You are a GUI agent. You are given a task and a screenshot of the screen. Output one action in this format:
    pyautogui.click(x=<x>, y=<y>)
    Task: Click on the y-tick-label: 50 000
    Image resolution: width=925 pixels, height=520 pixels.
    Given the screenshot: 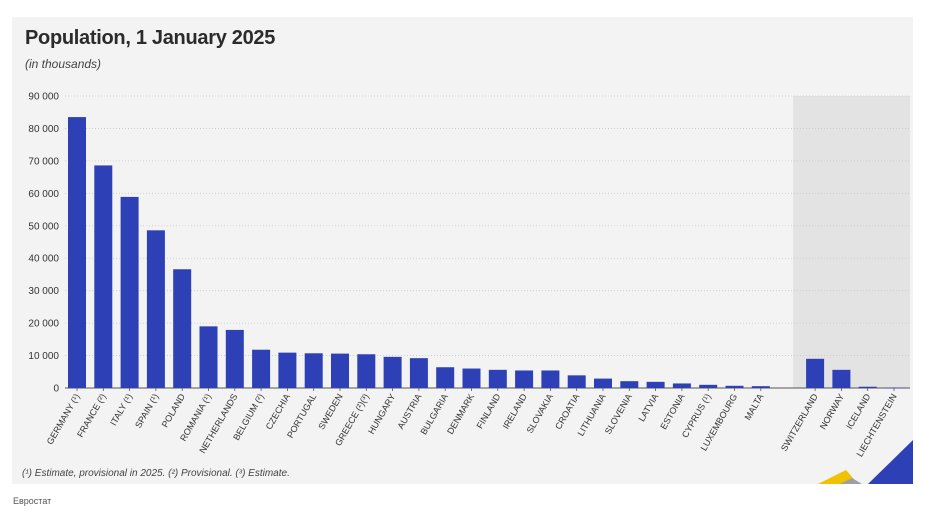 What is the action you would take?
    pyautogui.click(x=43, y=226)
    